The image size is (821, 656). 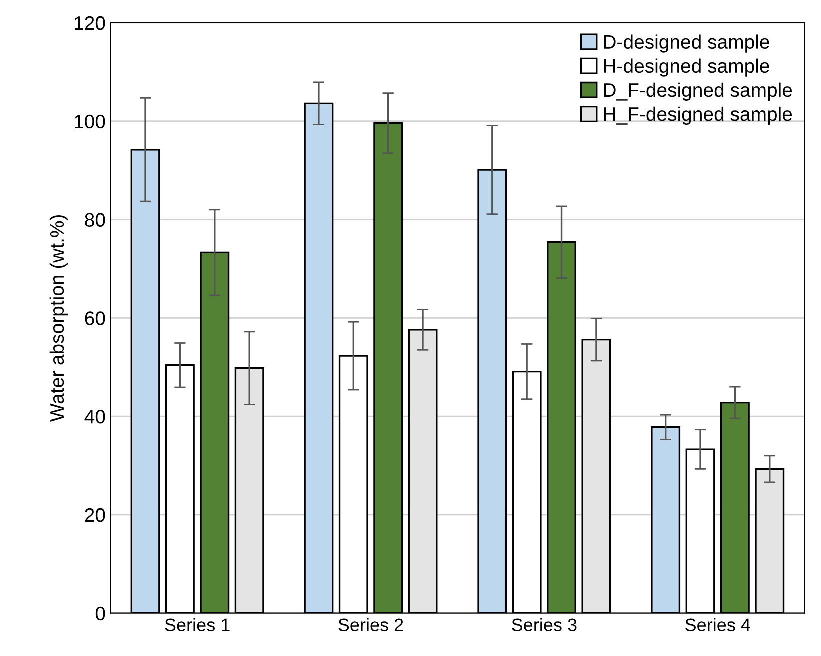 What do you see at coordinates (718, 625) in the screenshot?
I see `x-tick-label: Series 4` at bounding box center [718, 625].